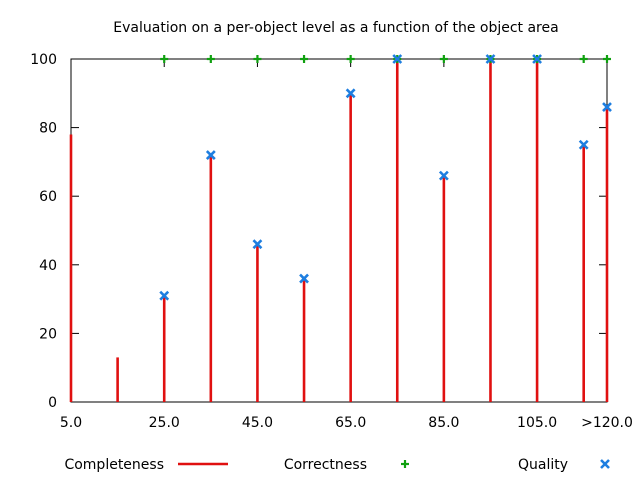 This screenshot has height=480, width=640. What do you see at coordinates (543, 465) in the screenshot?
I see `legend-label: Quality` at bounding box center [543, 465].